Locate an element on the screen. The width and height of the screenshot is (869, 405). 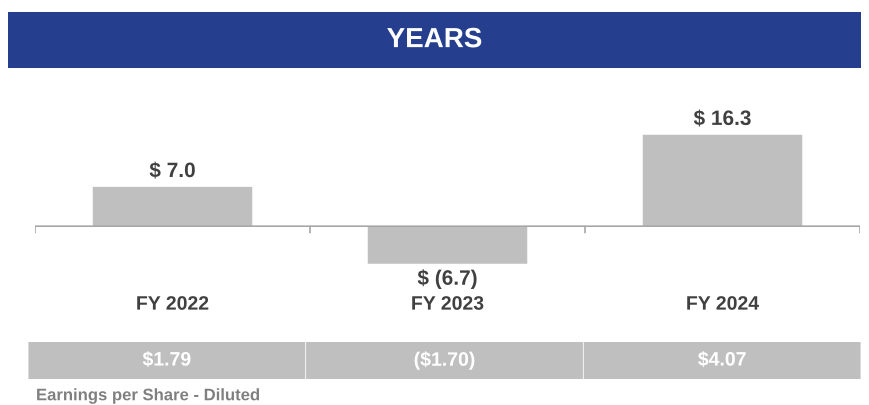
text: $1.79 is located at coordinates (166, 359).